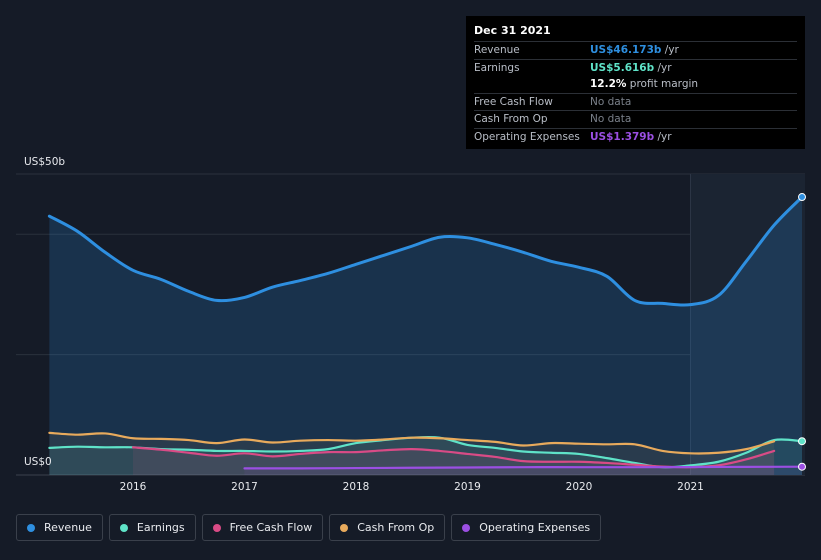 This screenshot has height=560, width=821. What do you see at coordinates (133, 487) in the screenshot?
I see `x-tick-label: 2016` at bounding box center [133, 487].